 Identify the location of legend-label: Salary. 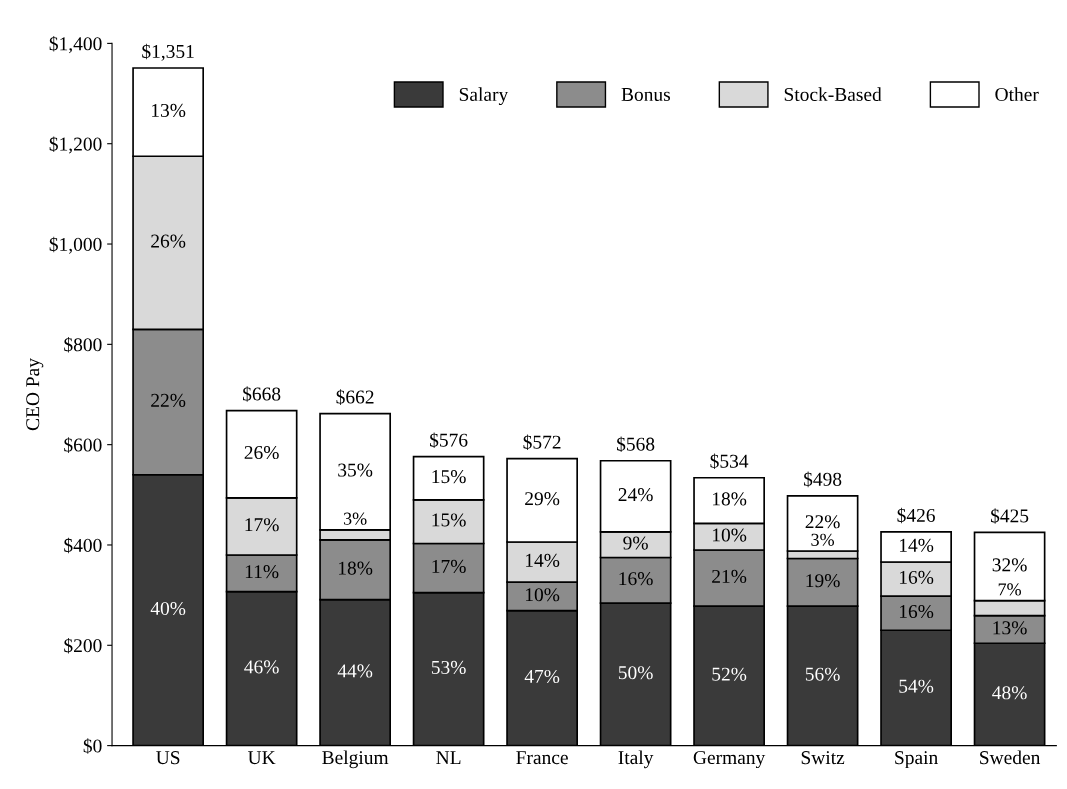
(484, 96).